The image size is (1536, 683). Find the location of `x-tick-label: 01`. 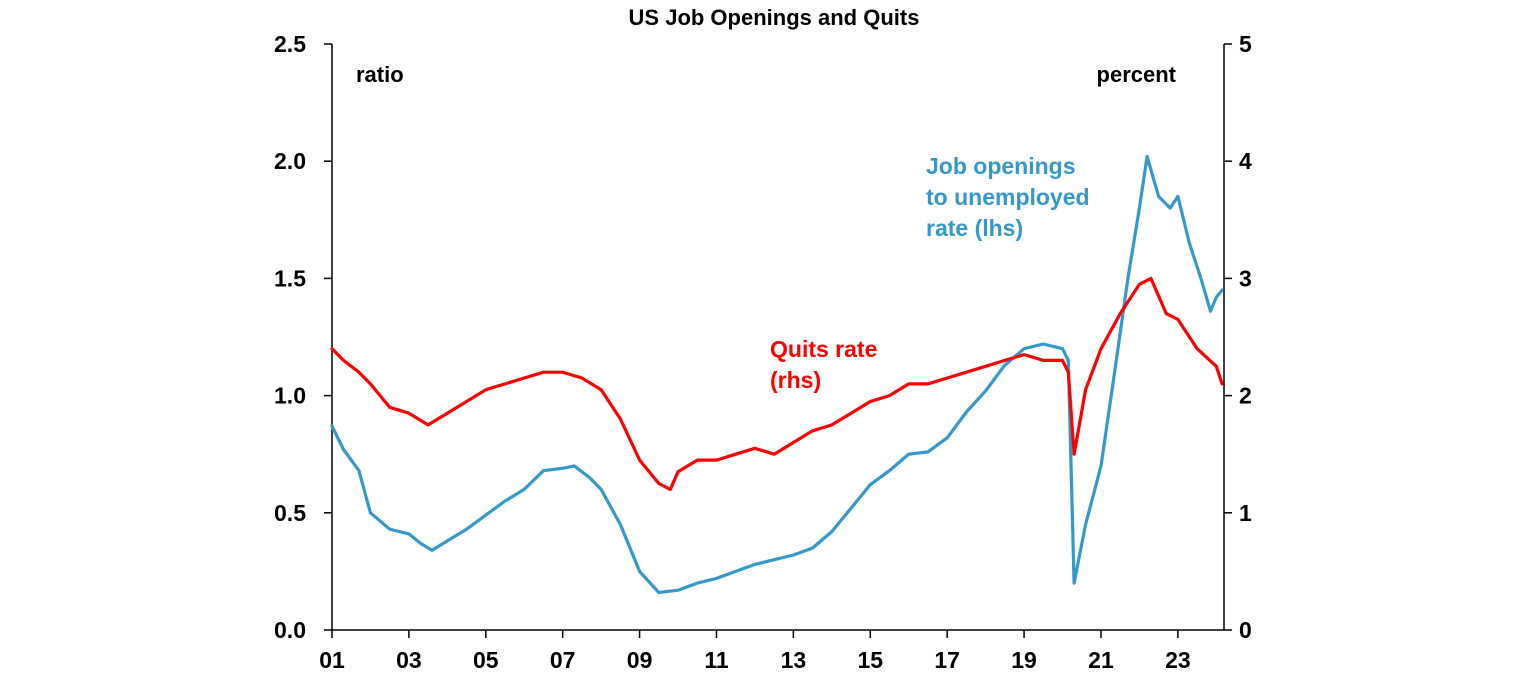

x-tick-label: 01 is located at coordinates (332, 660).